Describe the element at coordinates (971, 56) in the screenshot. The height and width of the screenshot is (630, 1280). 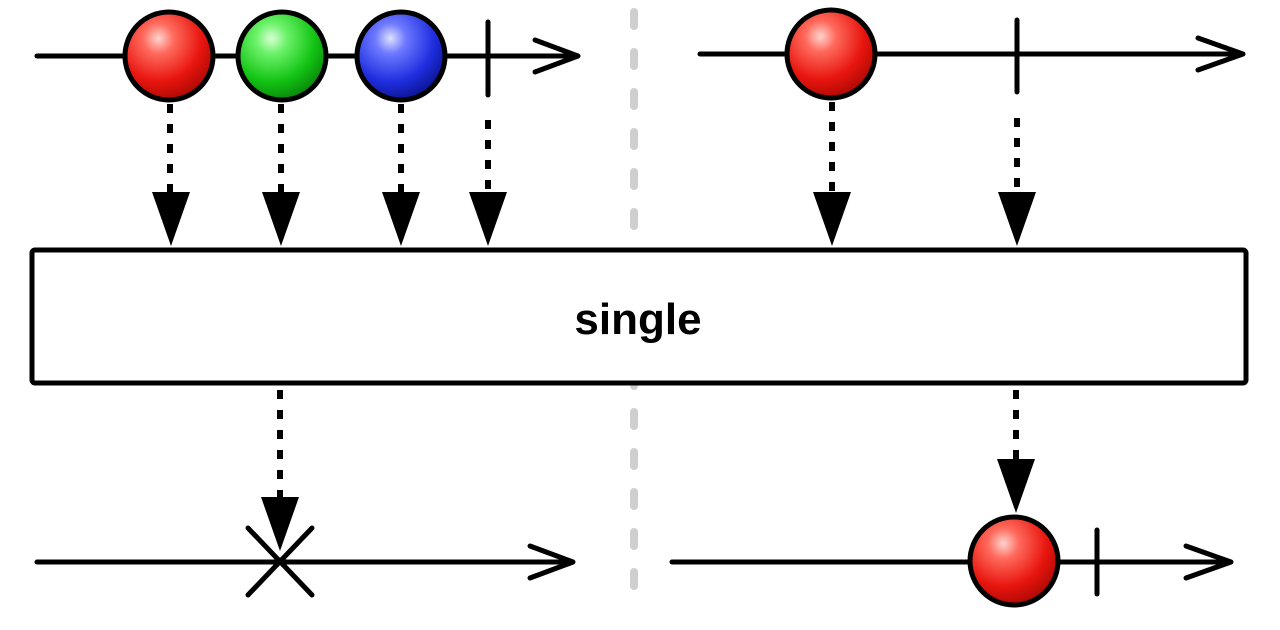
I see `right-input-timeline` at that location.